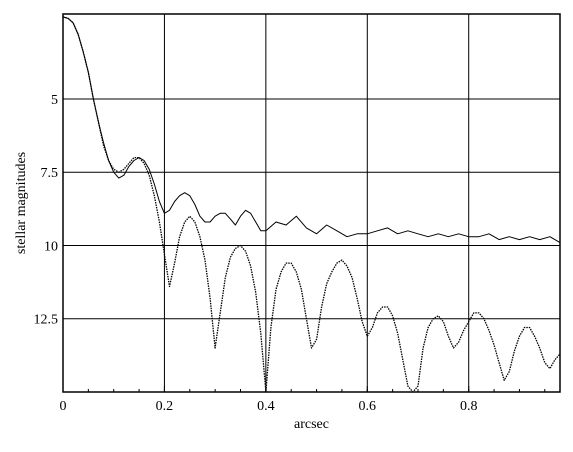  What do you see at coordinates (51, 246) in the screenshot?
I see `y-tick-label: 10` at bounding box center [51, 246].